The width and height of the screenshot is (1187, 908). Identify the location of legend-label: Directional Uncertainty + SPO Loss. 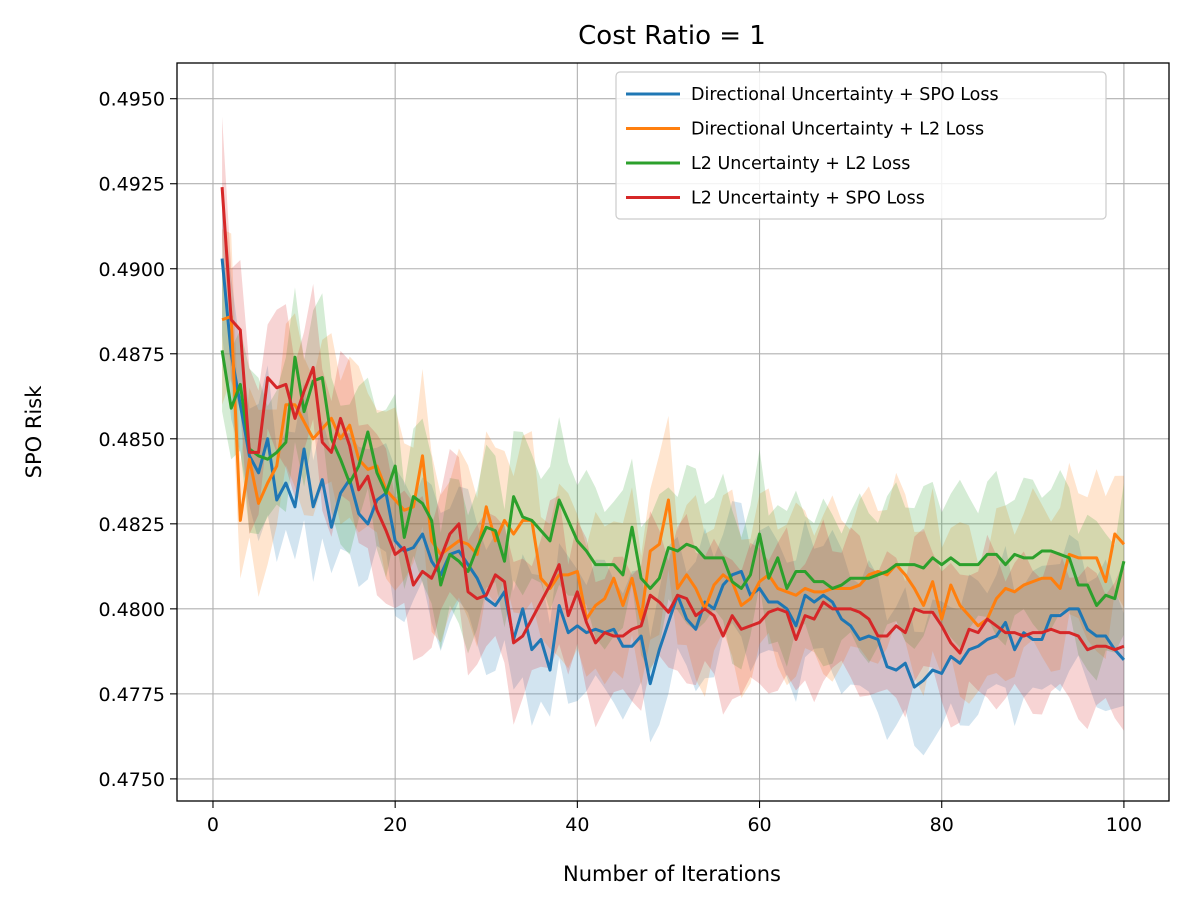
(845, 95).